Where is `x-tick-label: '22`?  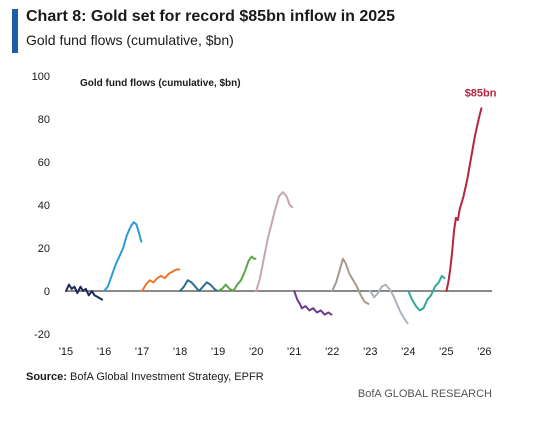 x-tick-label: '22 is located at coordinates (332, 352).